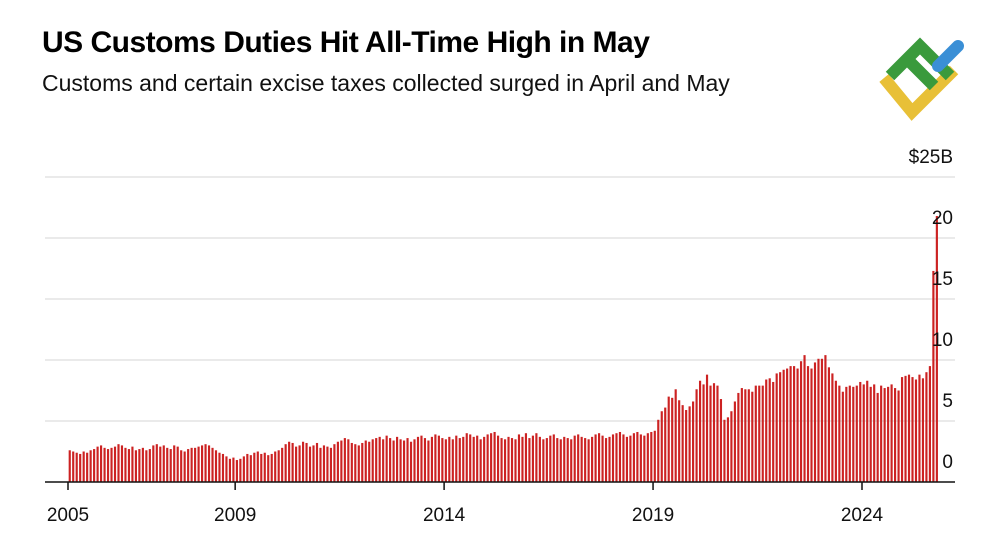 The width and height of the screenshot is (1000, 545). Describe the element at coordinates (444, 515) in the screenshot. I see `x-tick-label: 2014` at that location.